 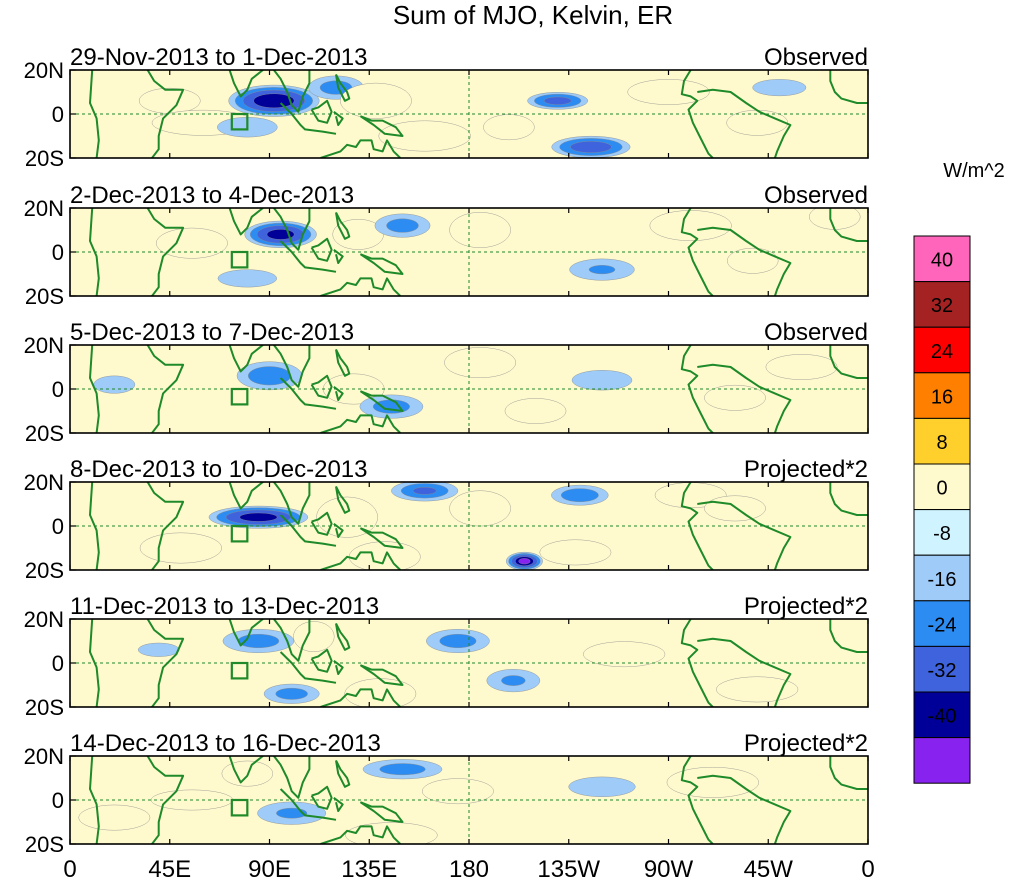 I want to click on x-tick-label: 135W, so click(x=568, y=869).